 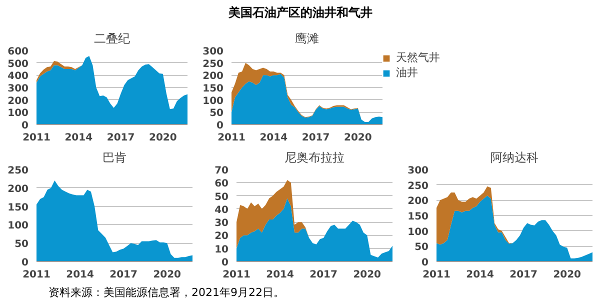 I want to click on chart-title: 鹰滩, so click(x=307, y=39).